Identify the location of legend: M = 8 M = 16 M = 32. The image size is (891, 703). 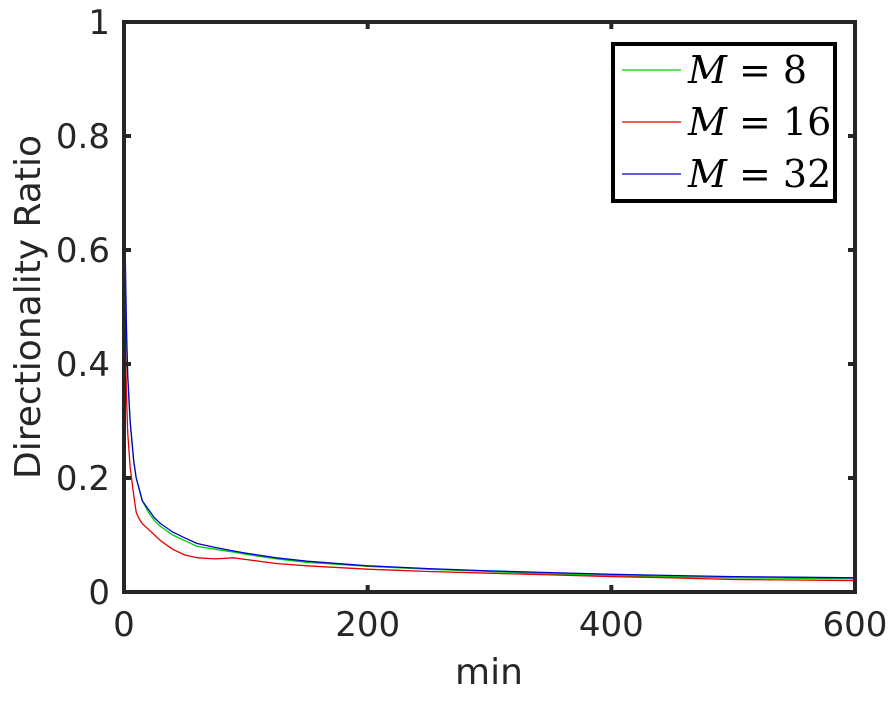
(724, 122).